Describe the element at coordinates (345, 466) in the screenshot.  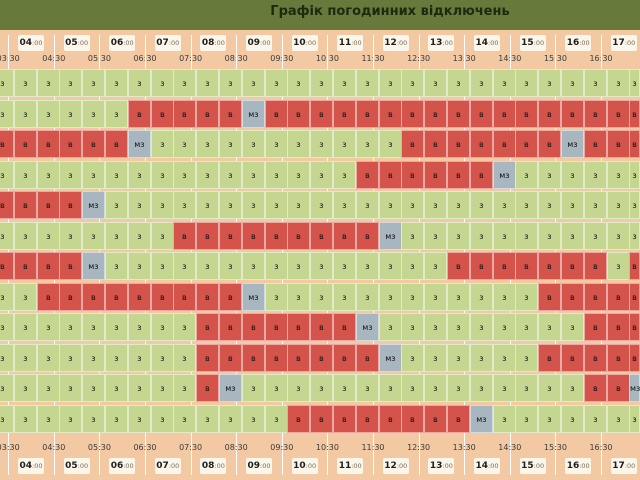
I see `hour-number: 11` at that location.